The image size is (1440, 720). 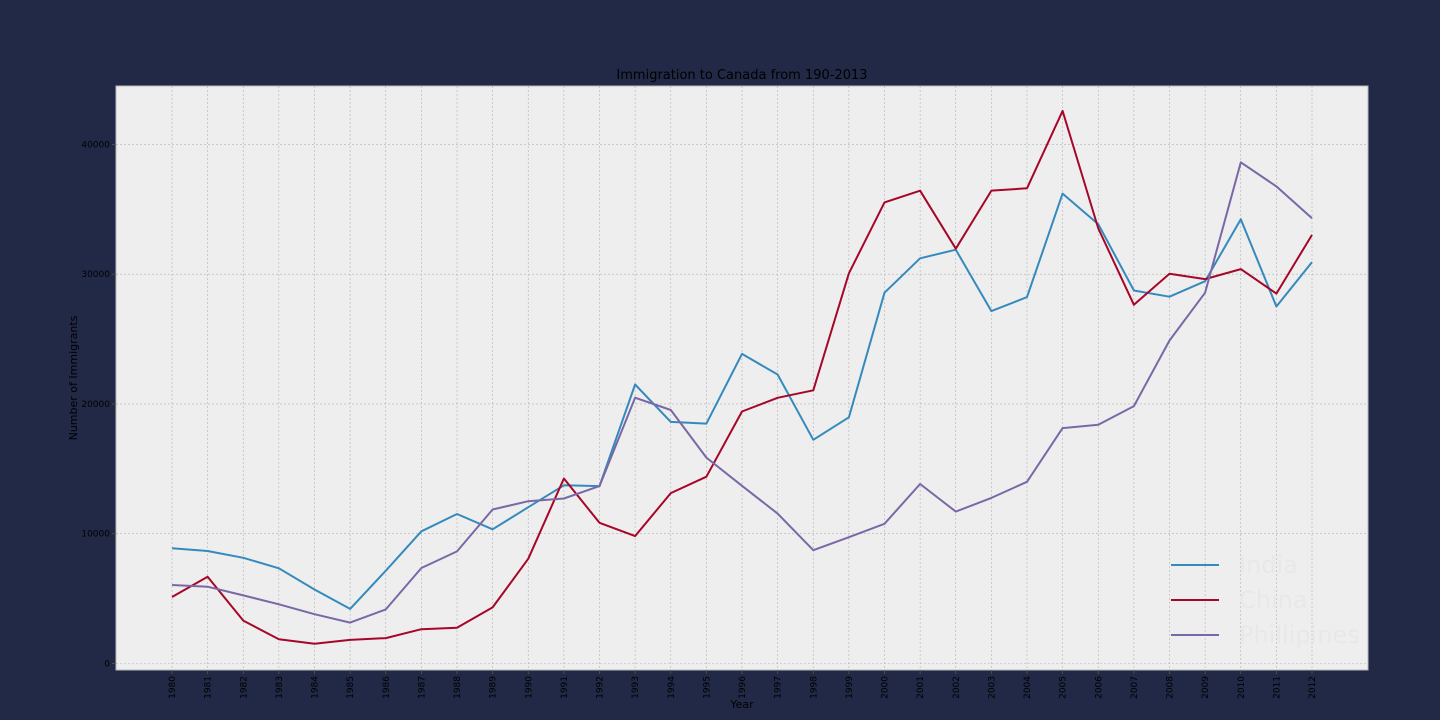 I want to click on x-tick-label: 1984, so click(x=316, y=687).